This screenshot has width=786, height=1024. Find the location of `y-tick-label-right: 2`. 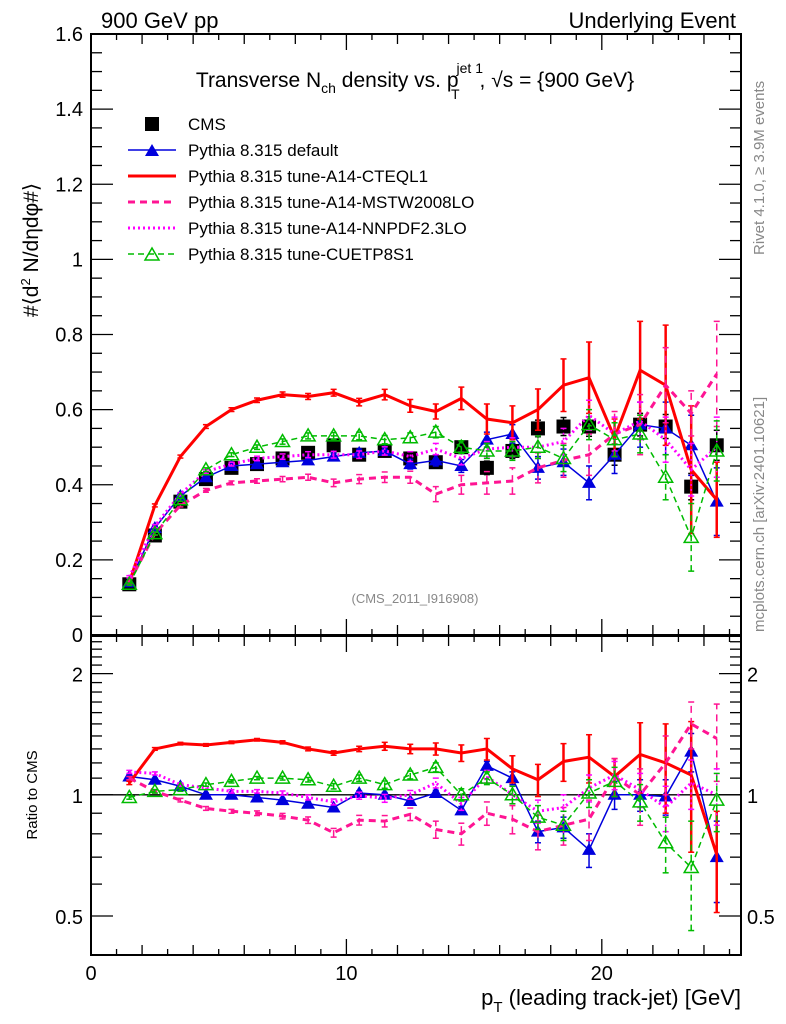

y-tick-label-right: 2 is located at coordinates (752, 676).